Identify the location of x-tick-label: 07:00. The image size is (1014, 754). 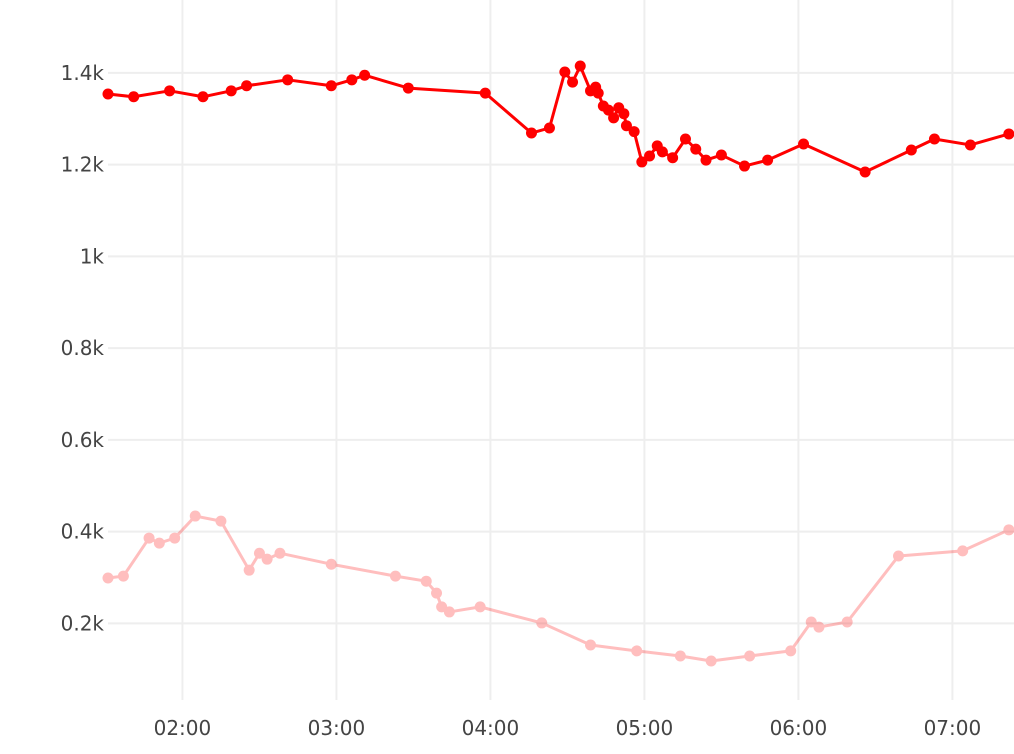
(953, 728).